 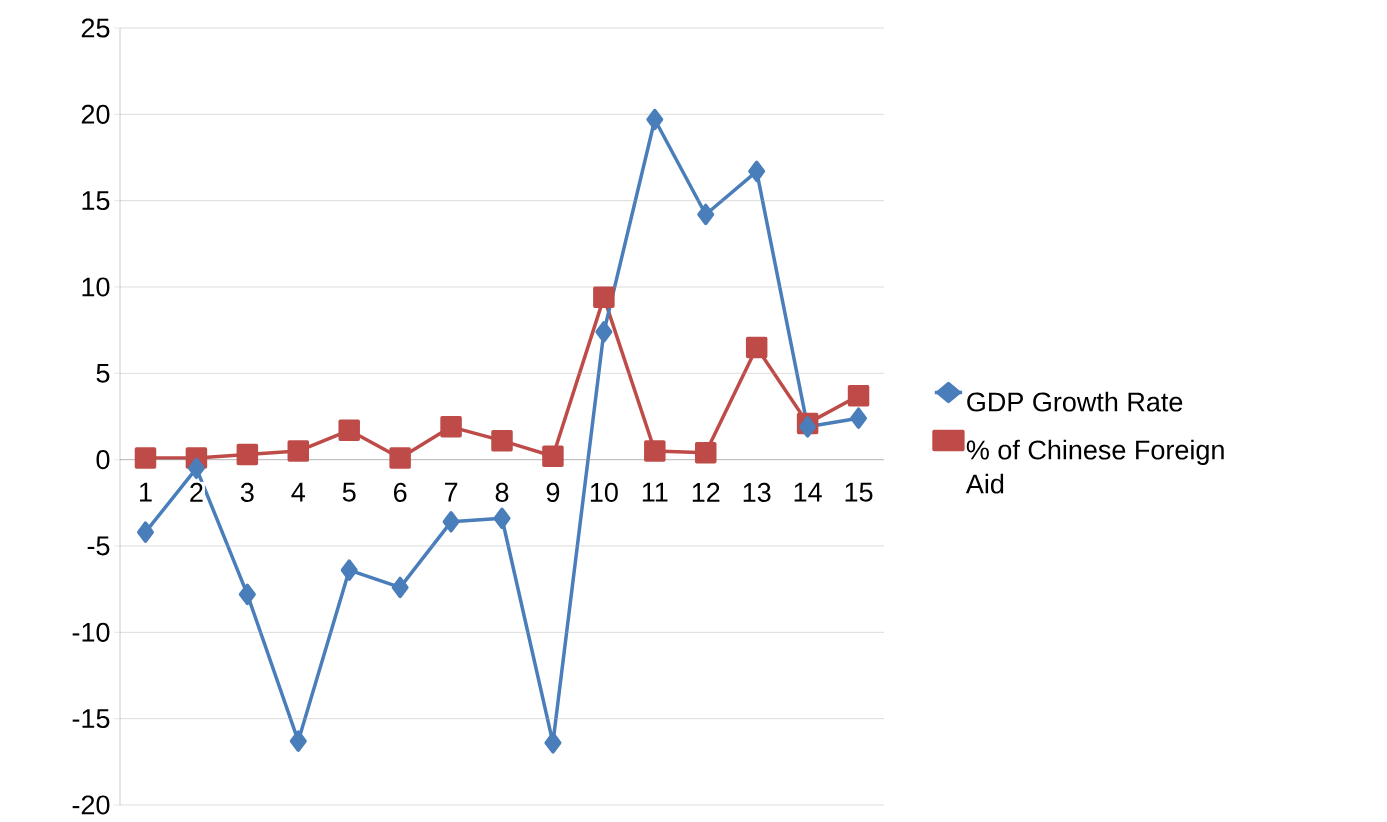 I want to click on x-tick-label: 4, so click(x=298, y=492).